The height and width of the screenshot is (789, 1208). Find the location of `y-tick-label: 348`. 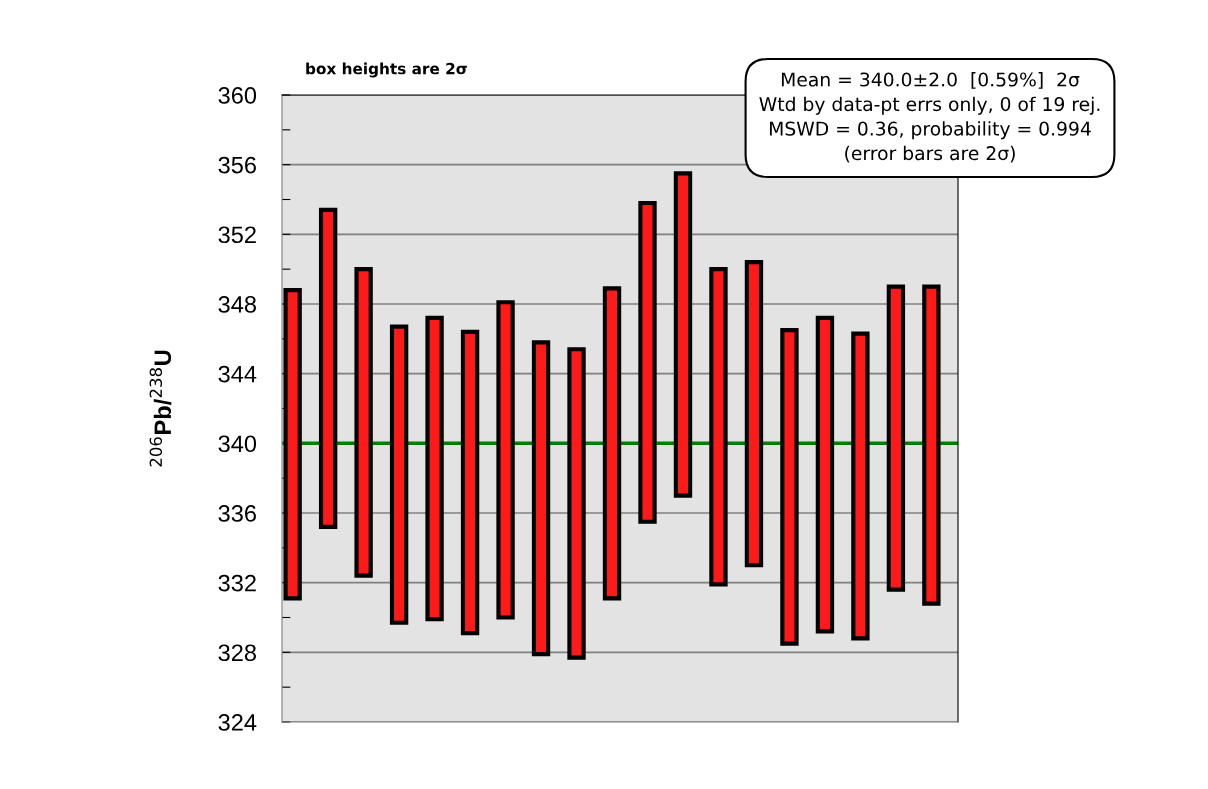

y-tick-label: 348 is located at coordinates (237, 304).